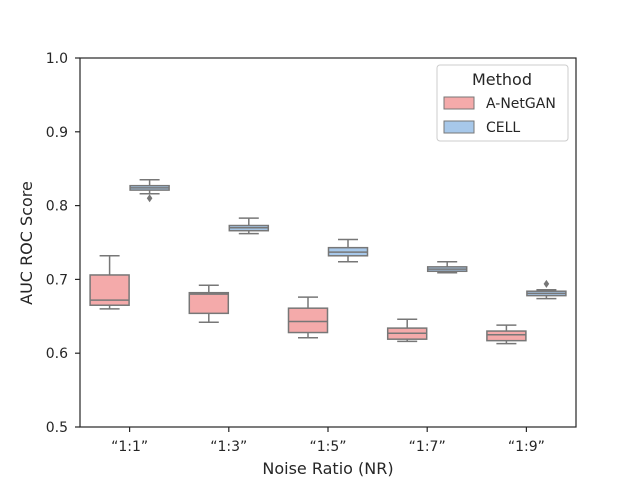 Image resolution: width=640 pixels, height=480 pixels. I want to click on y-tick-label: 0.9, so click(57, 133).